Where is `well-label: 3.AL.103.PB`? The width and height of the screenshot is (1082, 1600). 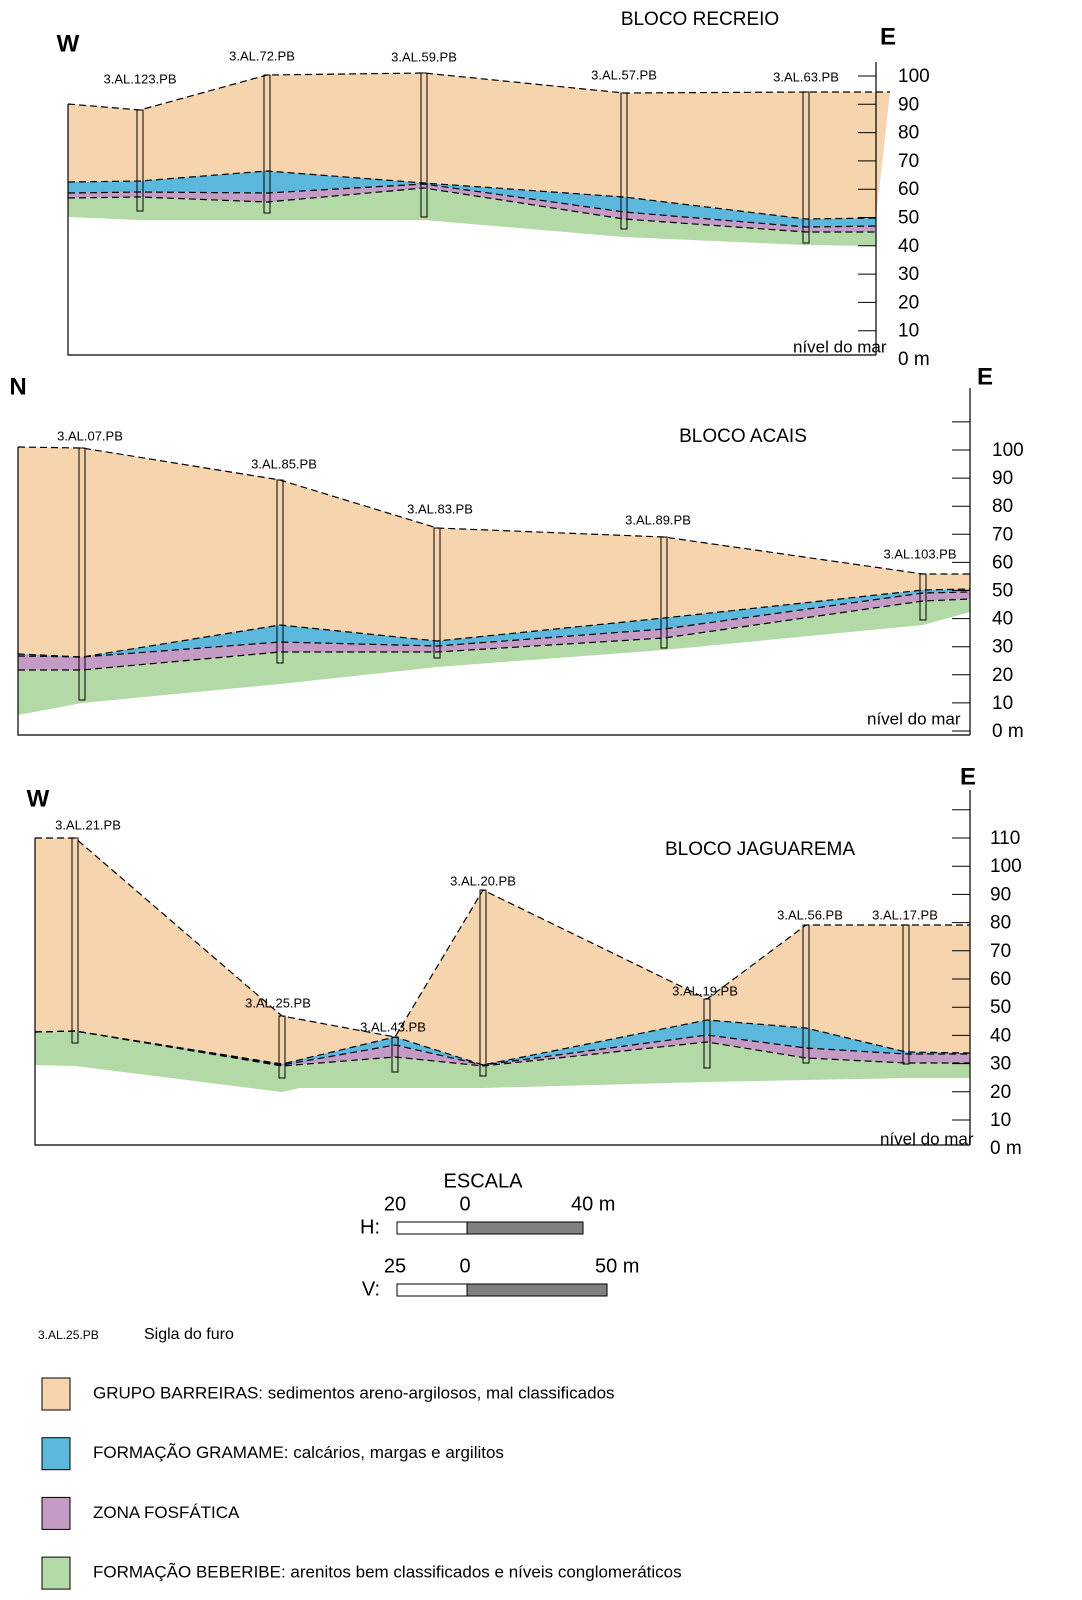
well-label: 3.AL.103.PB is located at coordinates (920, 553).